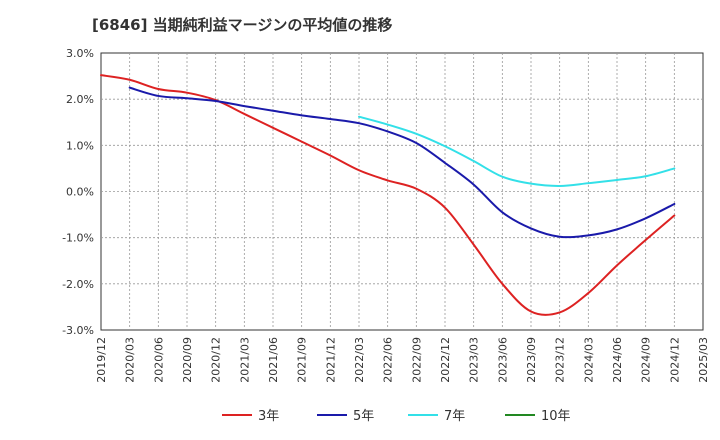 This screenshot has height=440, width=720. Describe the element at coordinates (556, 416) in the screenshot. I see `legend-label-4: 10年` at that location.